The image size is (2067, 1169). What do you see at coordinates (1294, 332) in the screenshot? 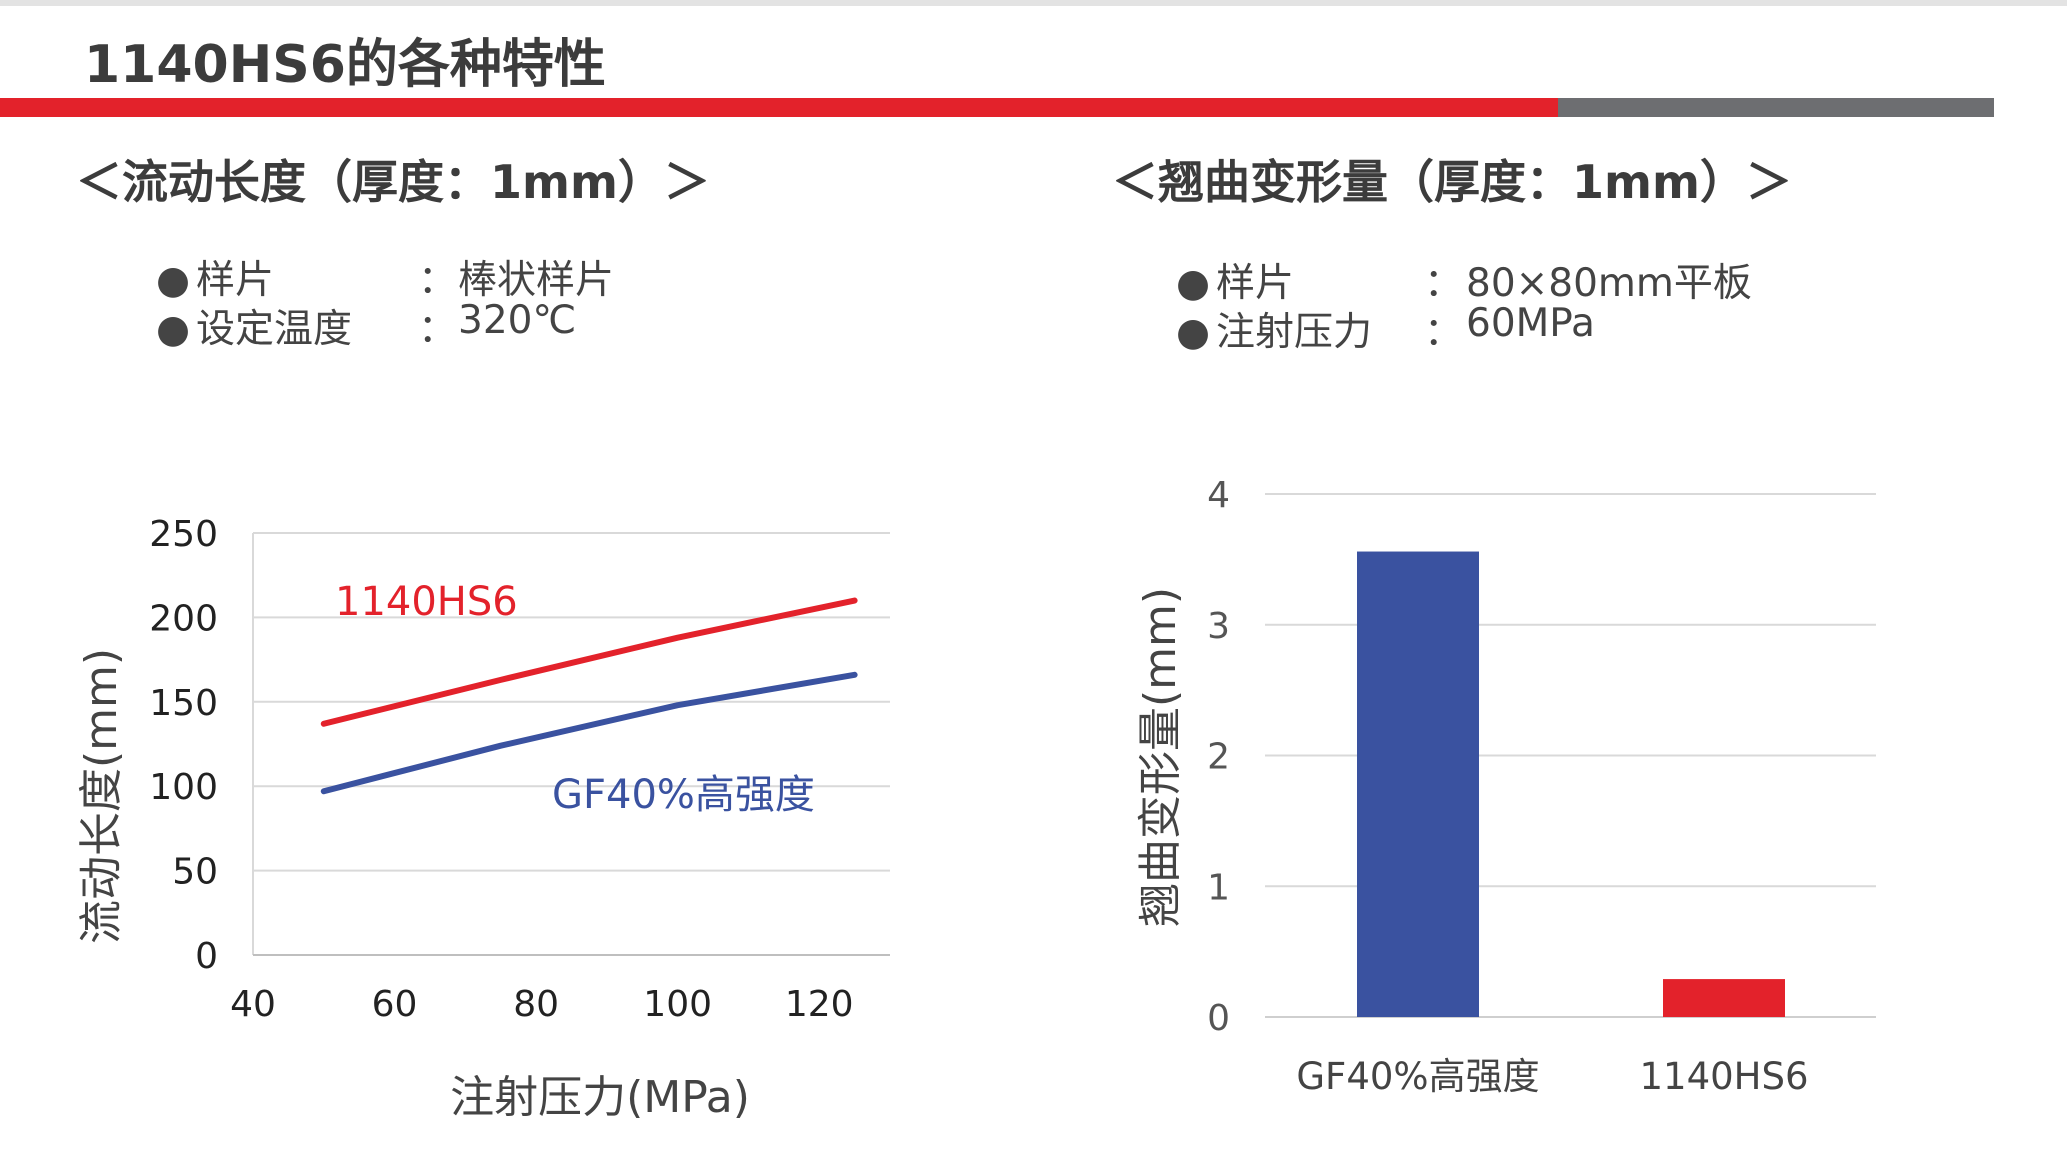
I see `condition-label: 注射压力` at bounding box center [1294, 332].